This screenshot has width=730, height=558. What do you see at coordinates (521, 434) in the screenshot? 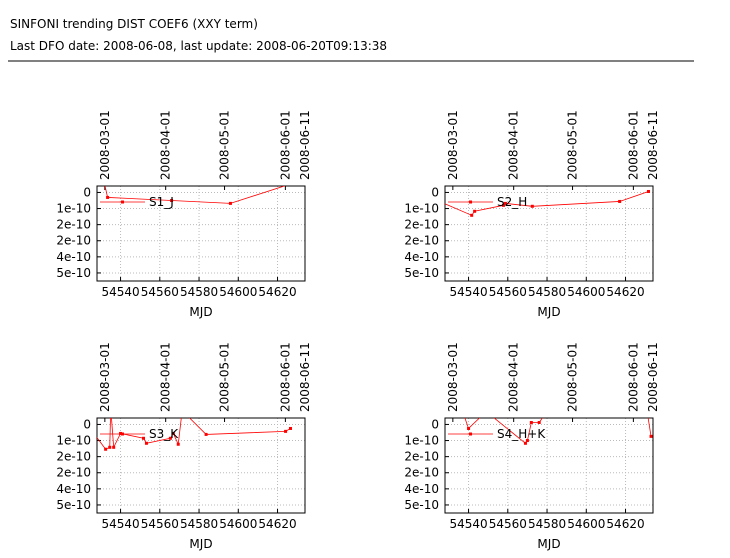
I see `legend-label: S4_H+K` at bounding box center [521, 434].